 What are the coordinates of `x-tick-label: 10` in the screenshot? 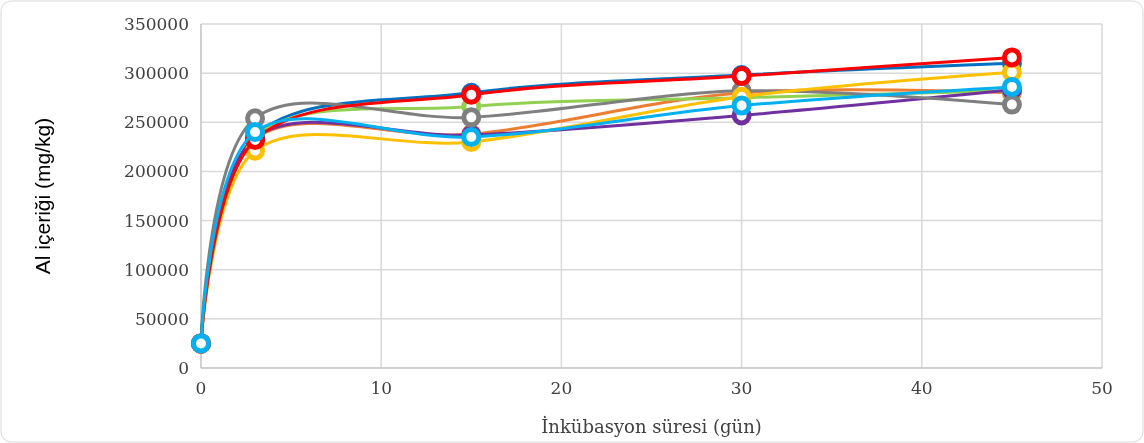 It's located at (381, 388).